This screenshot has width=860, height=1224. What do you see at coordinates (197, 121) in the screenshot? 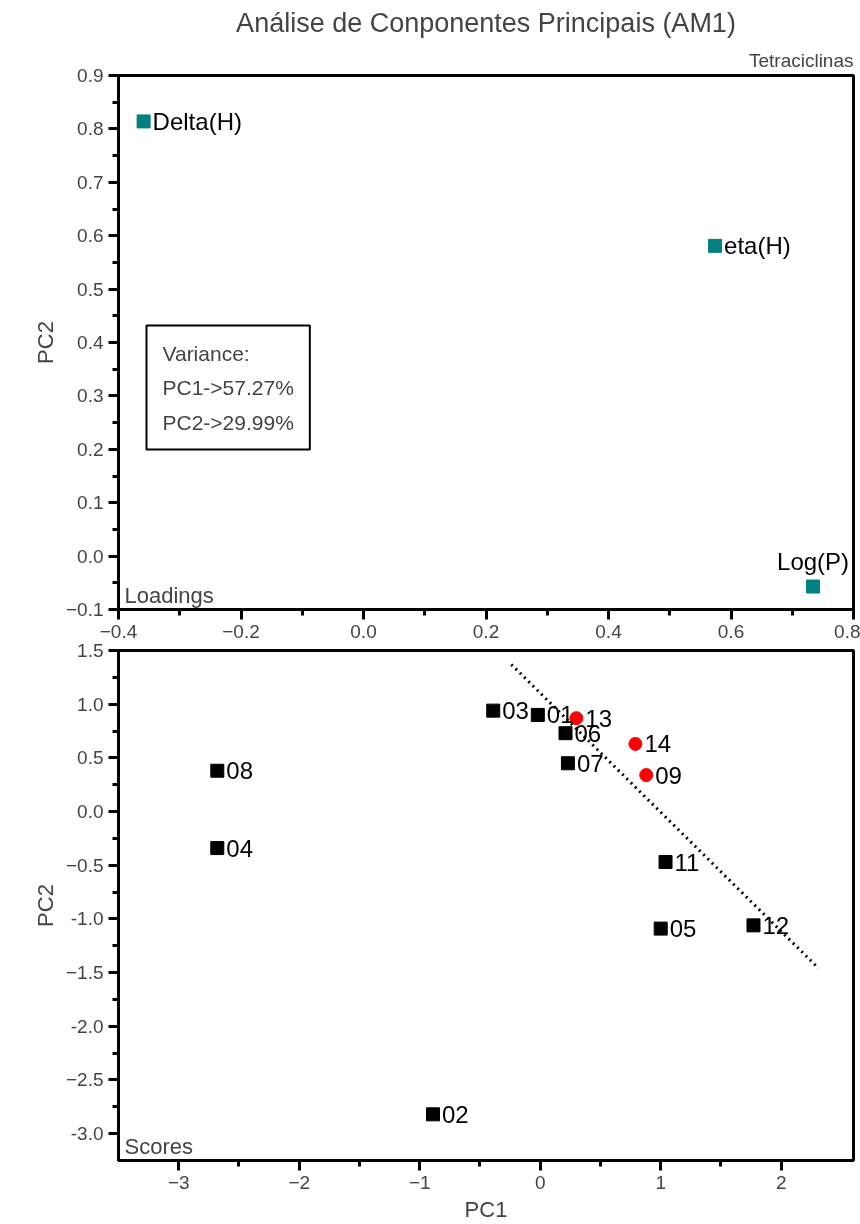
I see `annotation: Delta(H)` at bounding box center [197, 121].